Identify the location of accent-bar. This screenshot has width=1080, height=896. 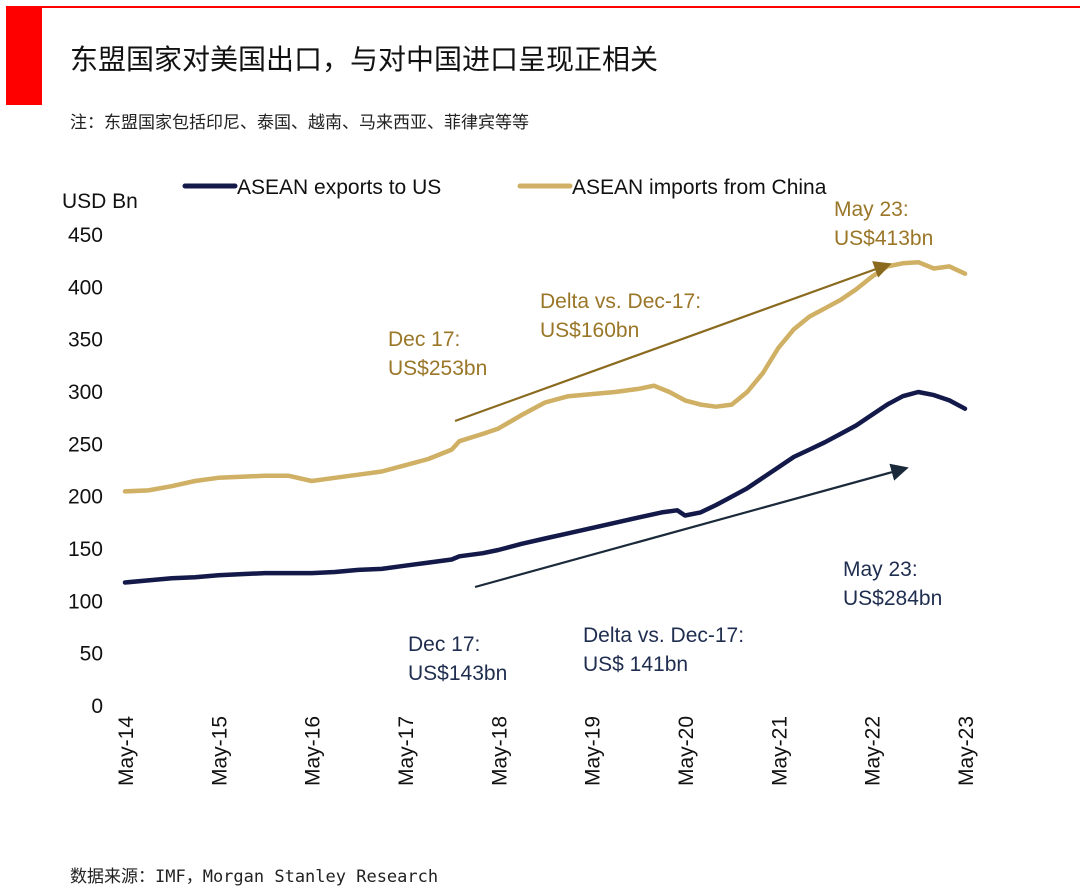
(24, 55).